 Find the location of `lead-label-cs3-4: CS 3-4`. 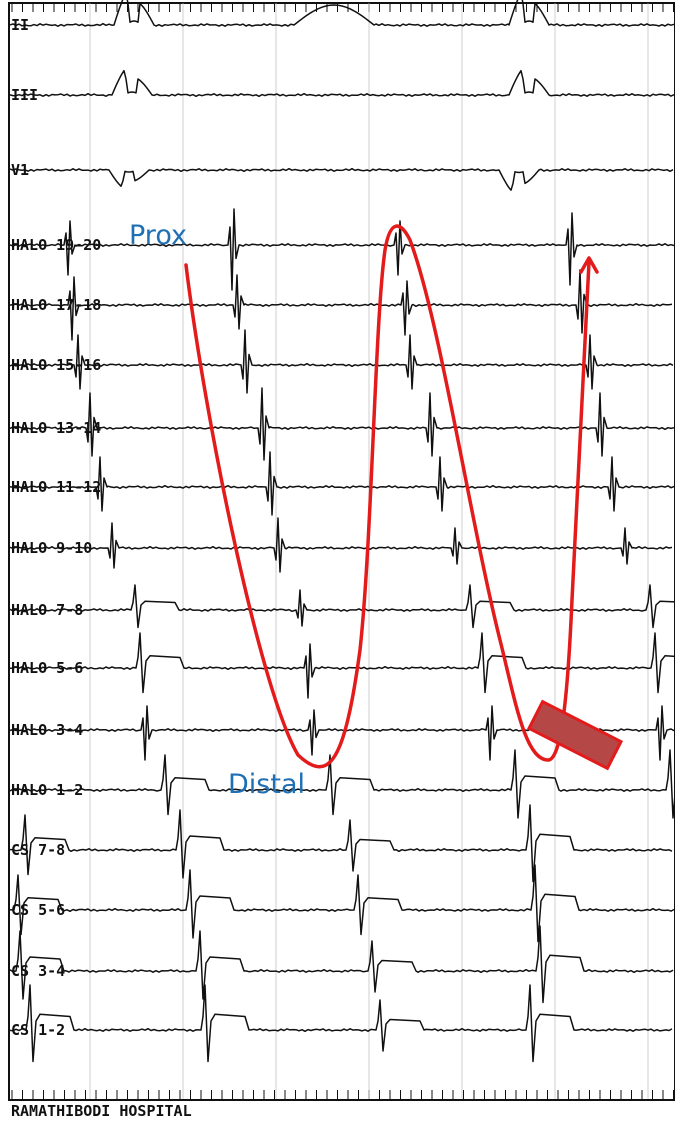

lead-label-cs3-4: CS 3-4 is located at coordinates (38, 971).